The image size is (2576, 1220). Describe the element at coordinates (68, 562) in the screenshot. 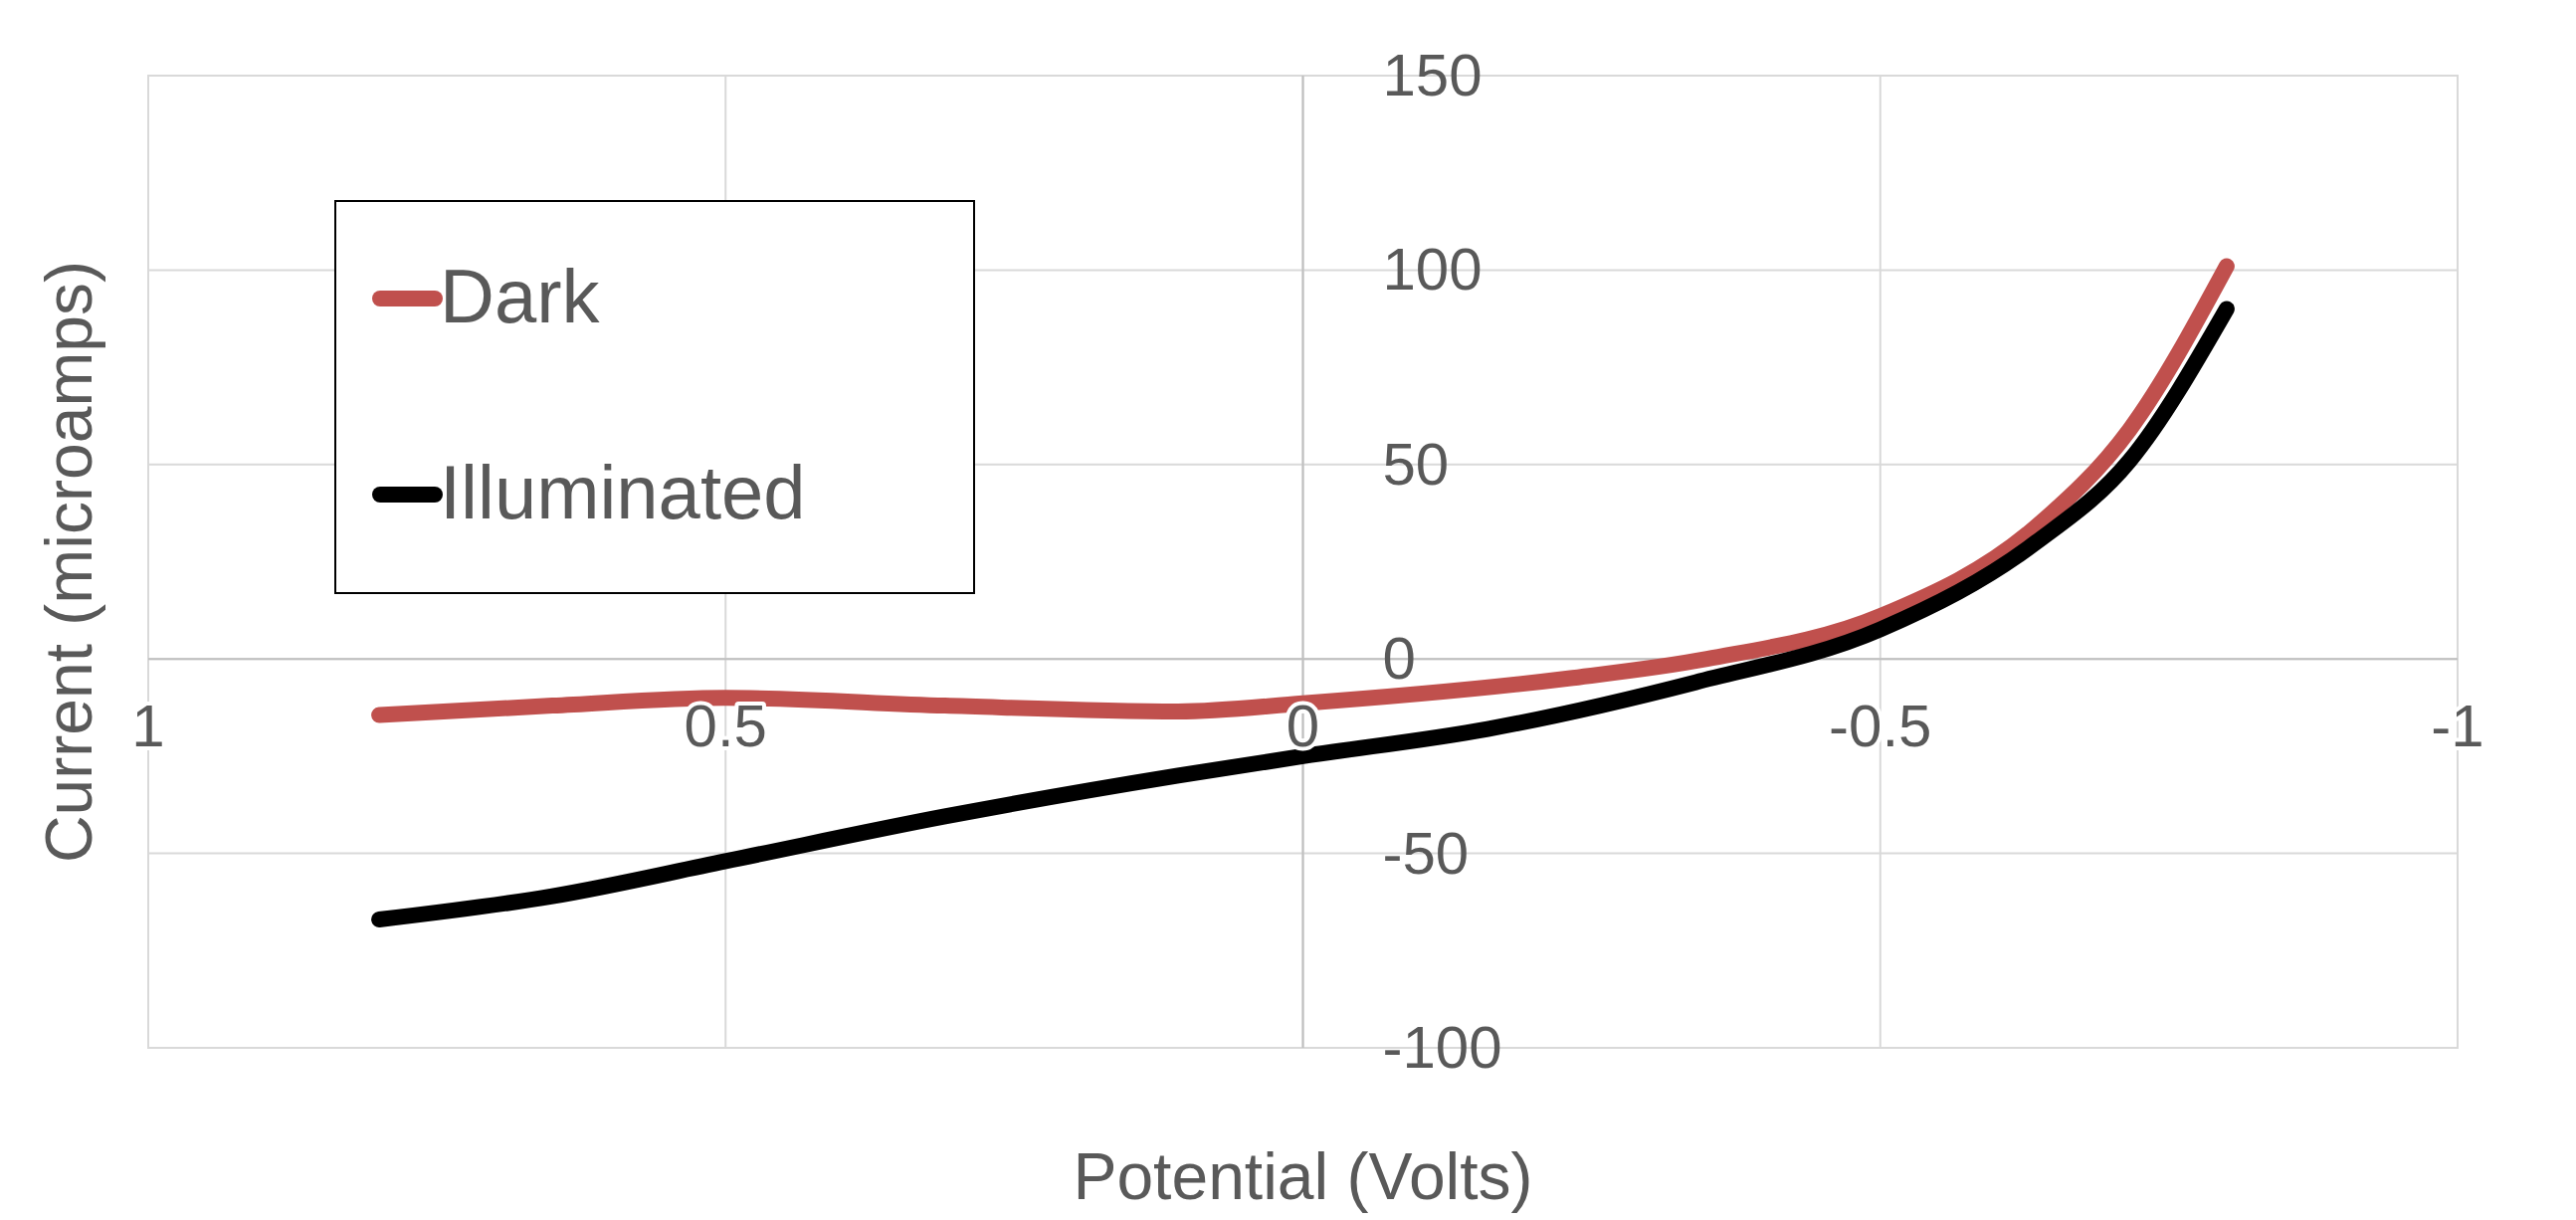

I see `y-axis-title: Current (microamps)` at that location.